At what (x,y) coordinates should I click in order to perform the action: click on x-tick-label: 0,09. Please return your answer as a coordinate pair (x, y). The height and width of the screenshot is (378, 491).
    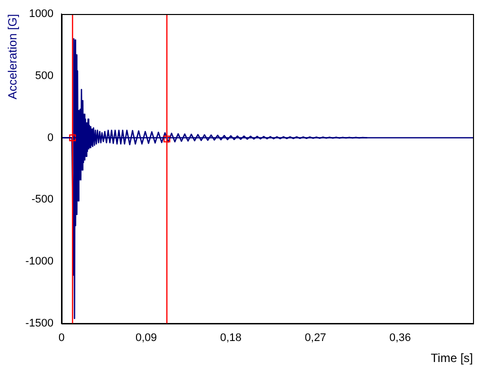
    Looking at the image, I should click on (146, 338).